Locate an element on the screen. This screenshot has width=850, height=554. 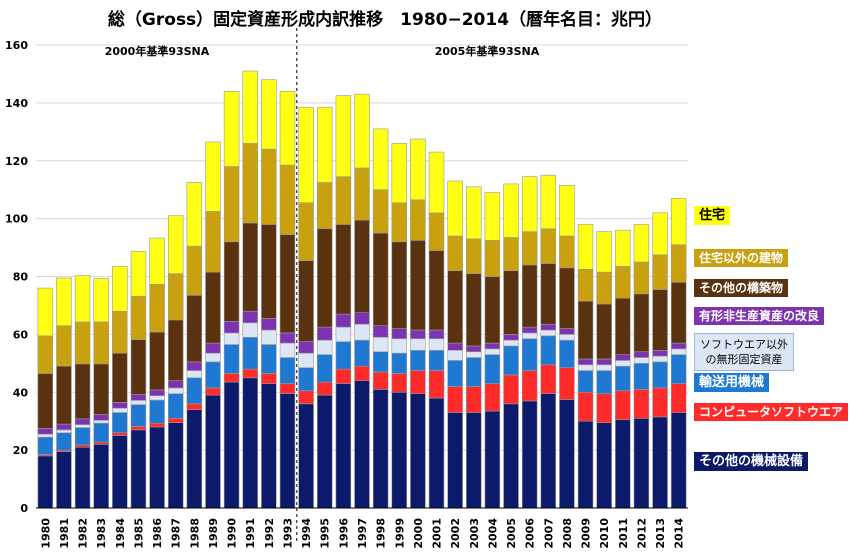
x-tick-label: 1994 is located at coordinates (306, 533).